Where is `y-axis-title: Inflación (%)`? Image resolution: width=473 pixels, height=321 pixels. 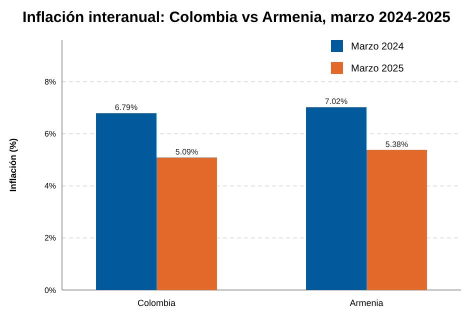 y-axis-title: Inflación (%) is located at coordinates (13, 165).